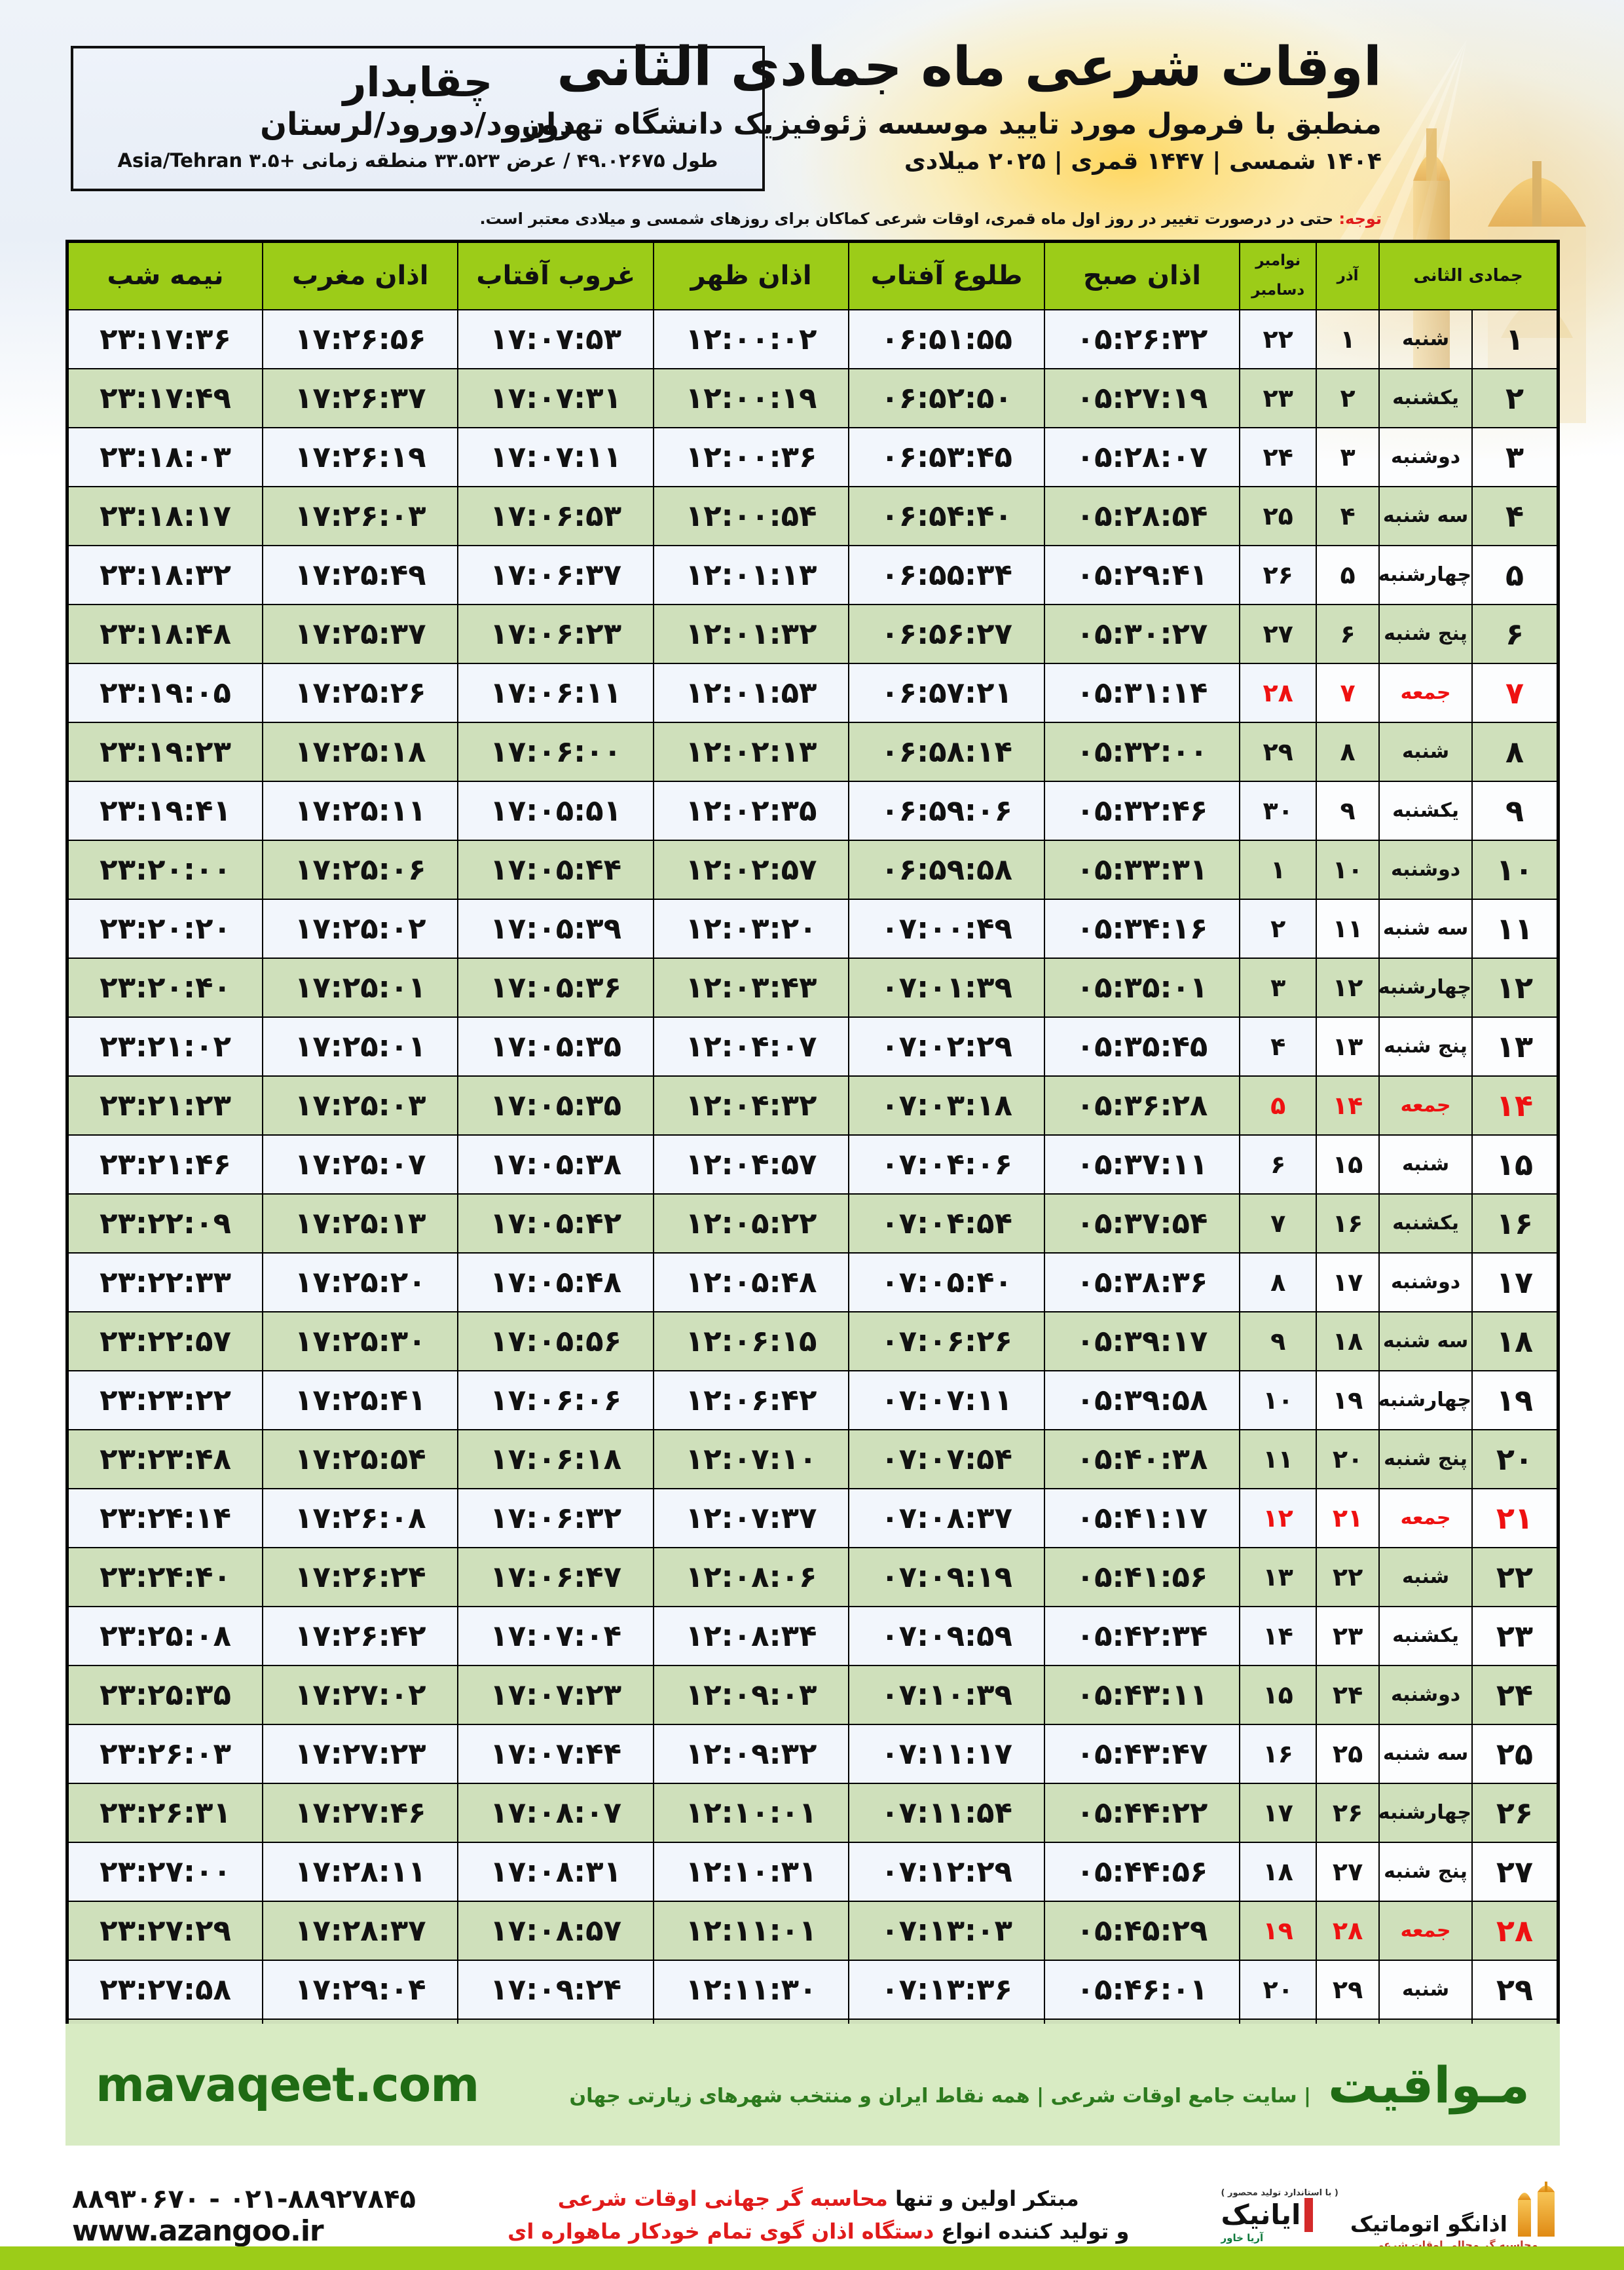 The image size is (1624, 2270). What do you see at coordinates (555, 1458) in the screenshot?
I see `time-sunset: ۱۷:۰۶:۱۸` at bounding box center [555, 1458].